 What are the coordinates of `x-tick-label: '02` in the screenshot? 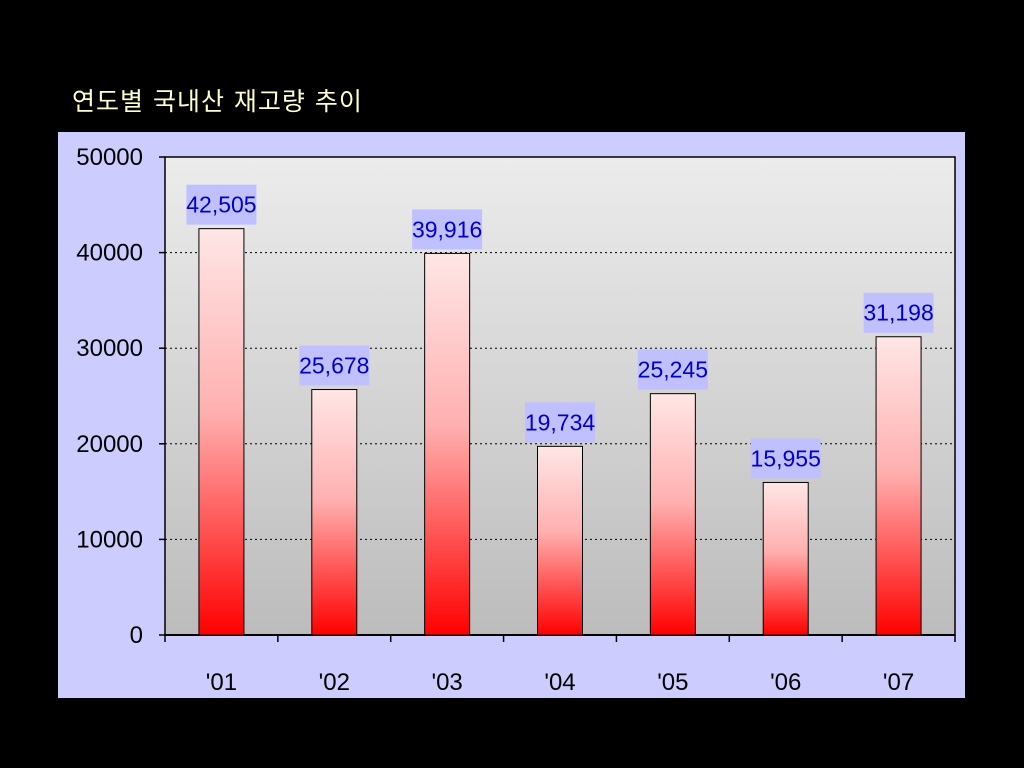 It's located at (334, 682).